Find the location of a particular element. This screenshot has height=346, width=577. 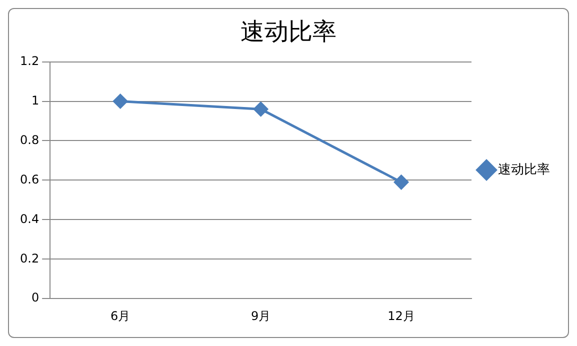

x-tick-label: 12月 is located at coordinates (401, 315).